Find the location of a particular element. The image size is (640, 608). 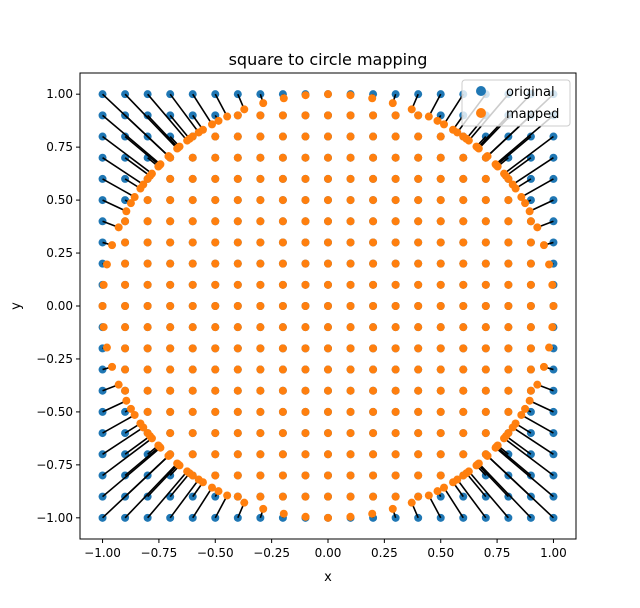

legend-box is located at coordinates (516, 103).